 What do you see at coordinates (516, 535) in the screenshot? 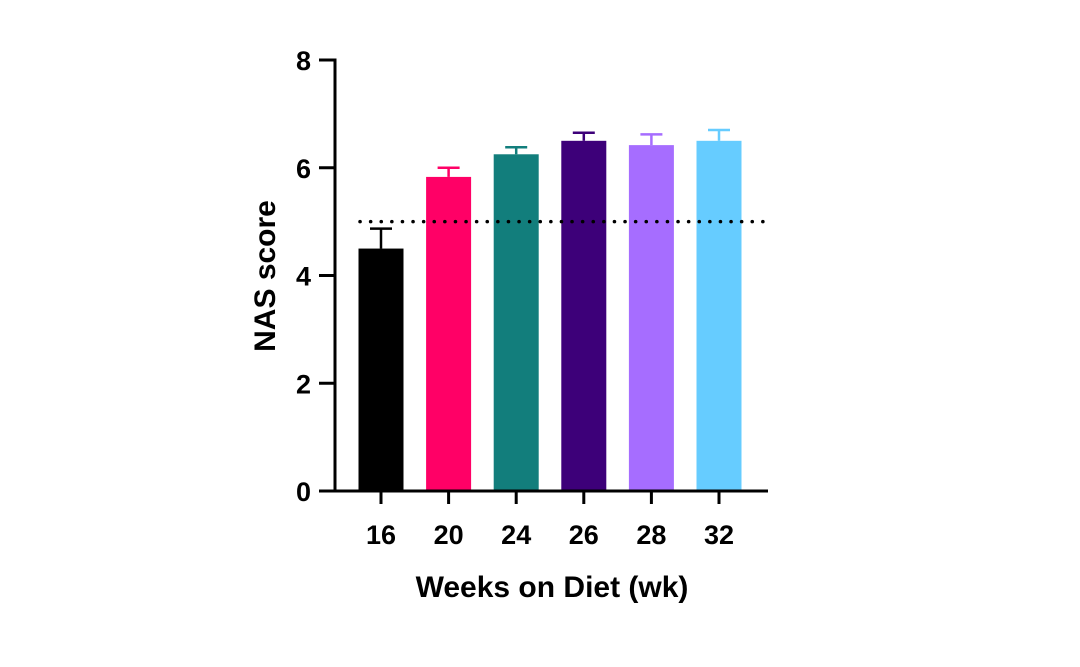
I see `x-tick-label-24: 24` at bounding box center [516, 535].